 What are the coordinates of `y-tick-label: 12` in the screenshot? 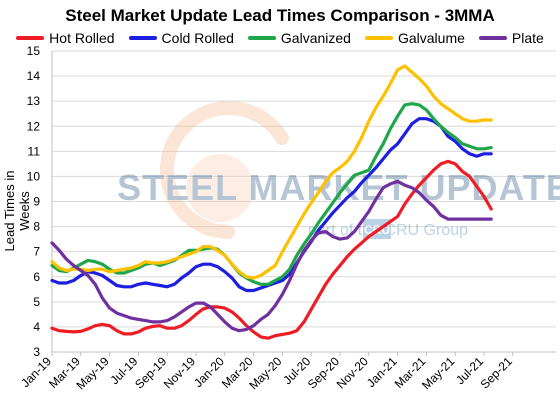 It's located at (34, 126).